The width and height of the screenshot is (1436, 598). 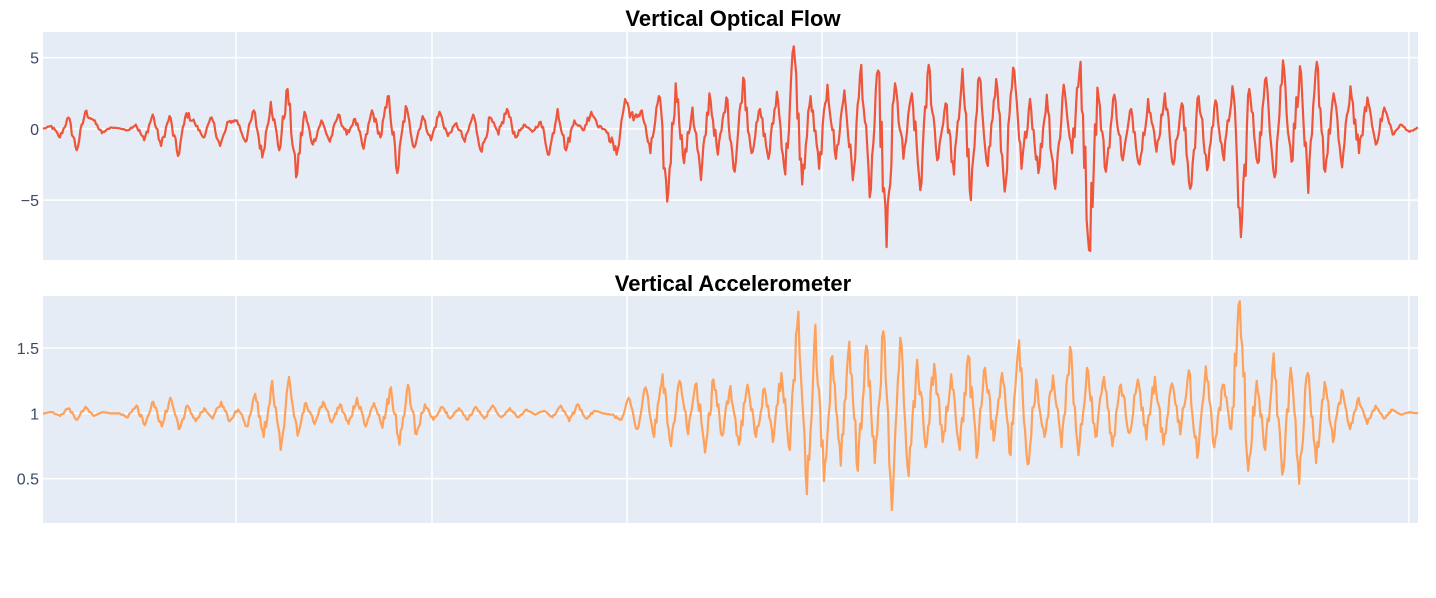 I want to click on y-tick-label: 0.5, so click(x=28, y=480).